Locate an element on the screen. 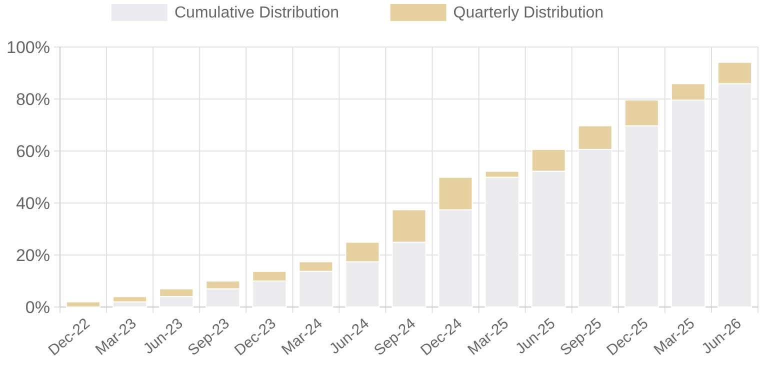 This screenshot has height=383, width=772. y-tick-label: 80% is located at coordinates (33, 99).